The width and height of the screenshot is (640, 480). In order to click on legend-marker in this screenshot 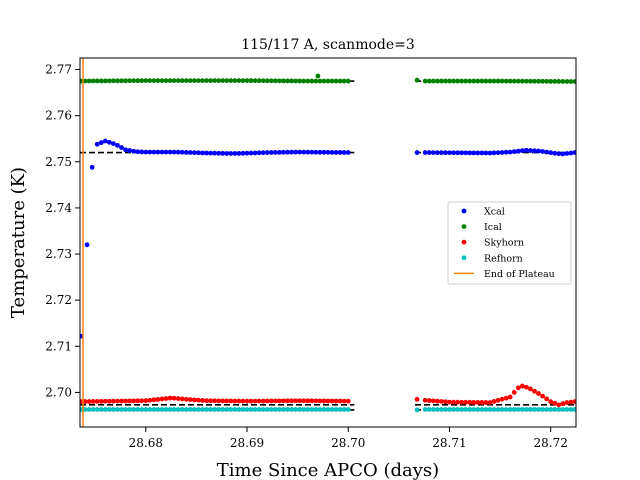, I will do `click(464, 258)`.